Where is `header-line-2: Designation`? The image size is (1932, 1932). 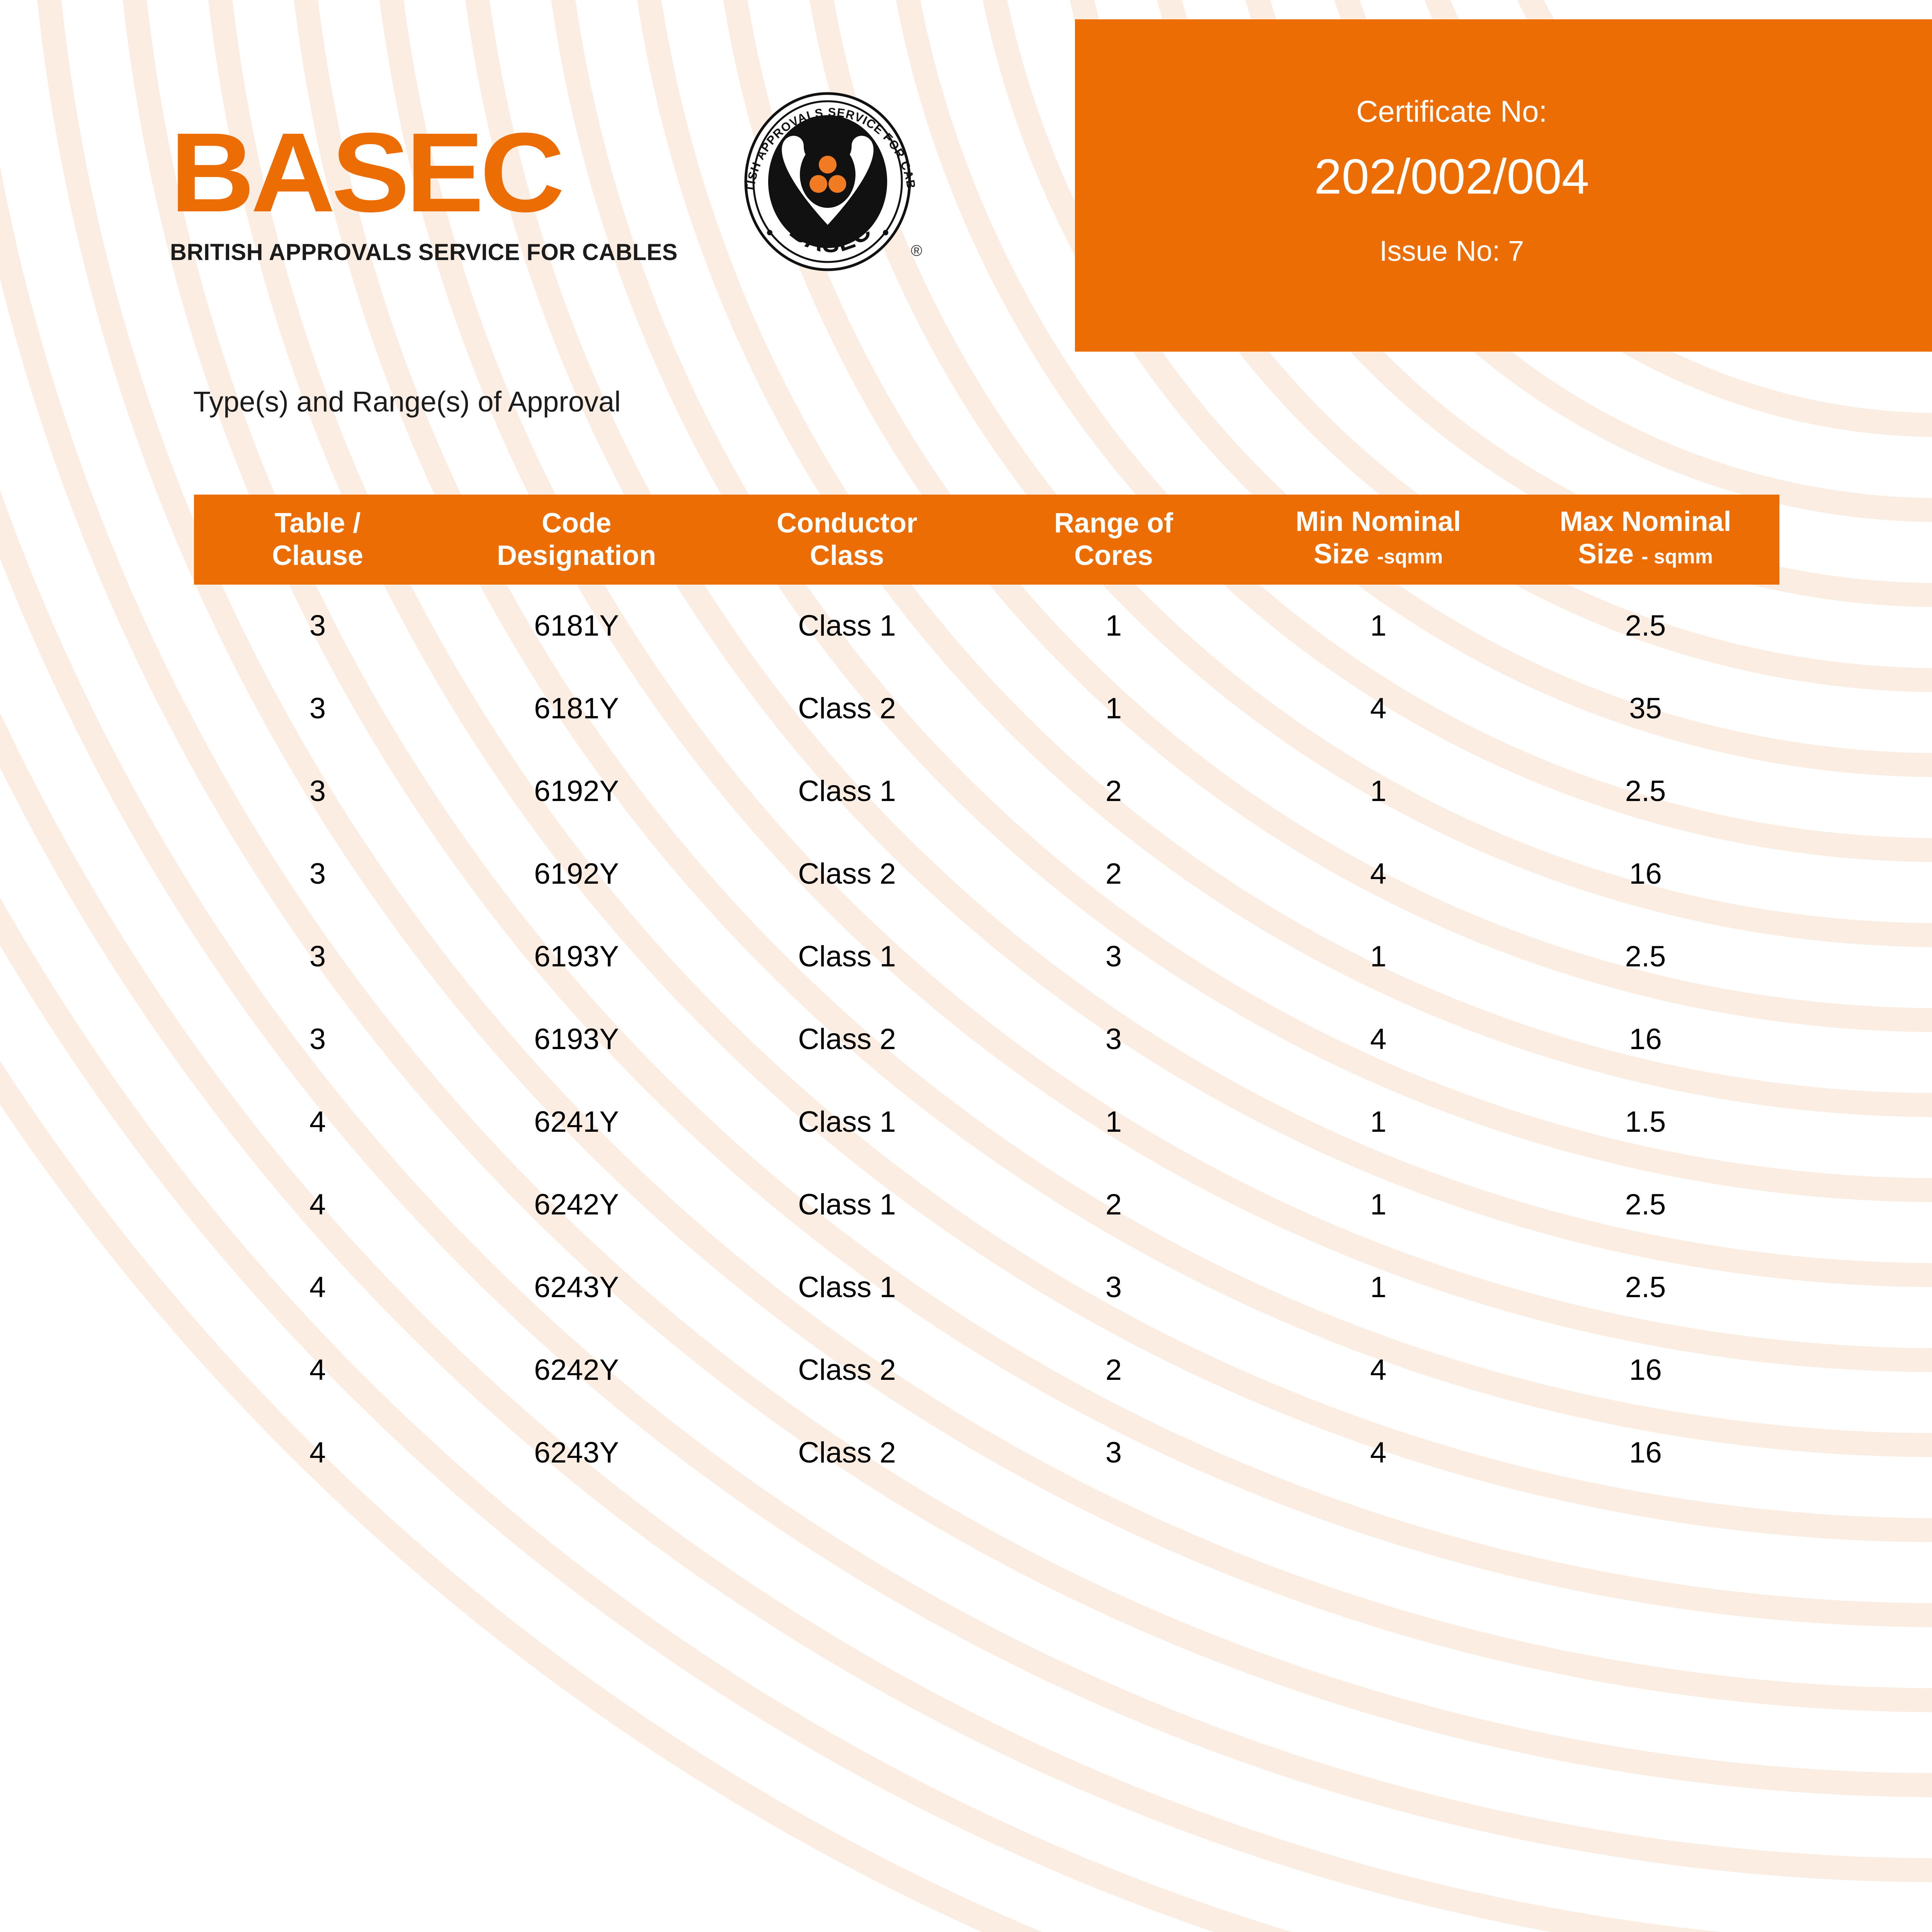 header-line-2: Designation is located at coordinates (577, 556).